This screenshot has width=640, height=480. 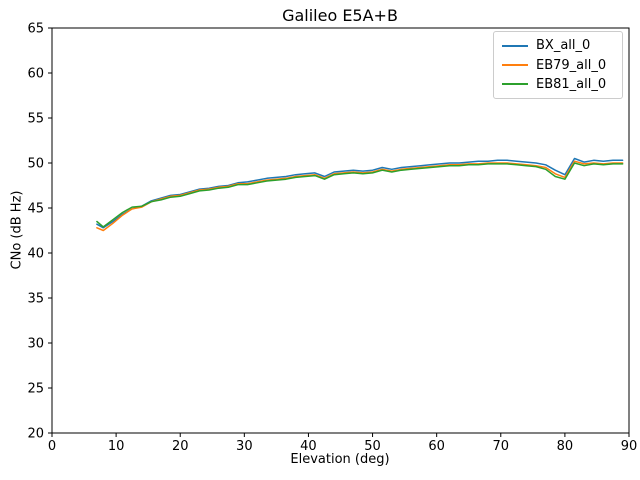 I want to click on legend-entry: BX_all_0, so click(x=558, y=45).